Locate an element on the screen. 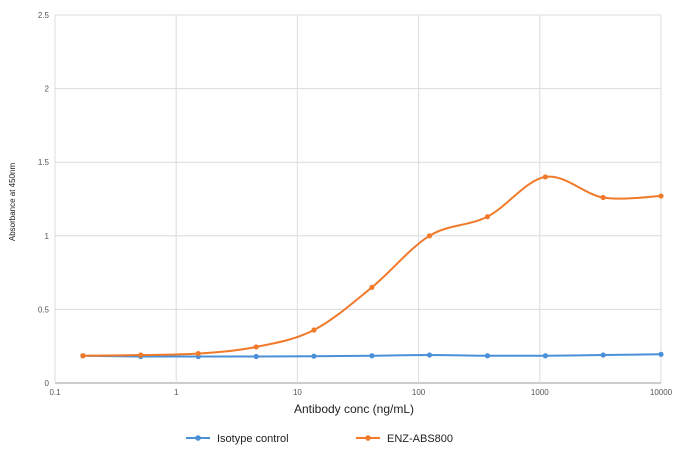 The height and width of the screenshot is (454, 676). legend-label: Isotype control is located at coordinates (253, 439).